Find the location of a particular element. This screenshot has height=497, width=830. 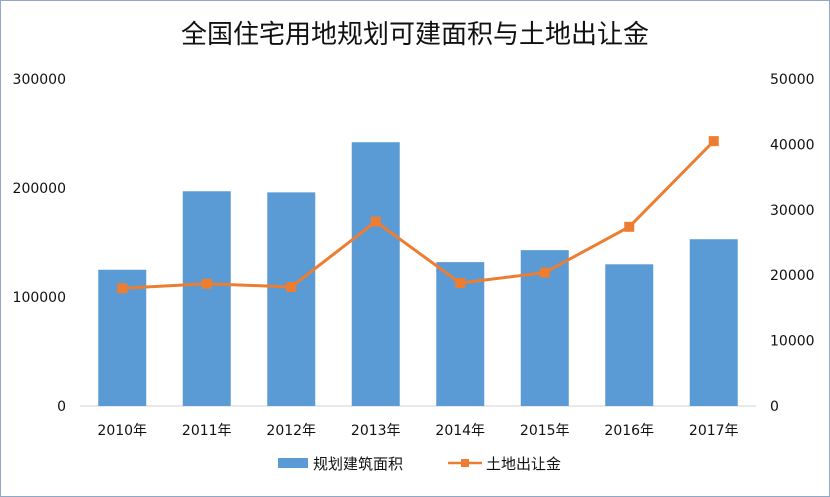

bar-2013年 is located at coordinates (375, 274).